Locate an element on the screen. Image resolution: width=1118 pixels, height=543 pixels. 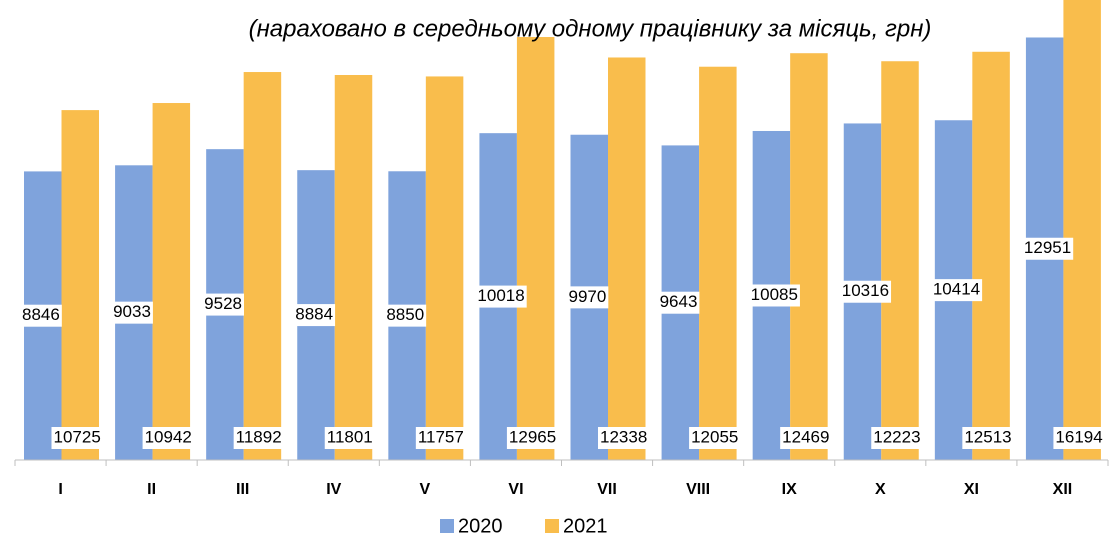
data-label: 12951 is located at coordinates (1047, 247).